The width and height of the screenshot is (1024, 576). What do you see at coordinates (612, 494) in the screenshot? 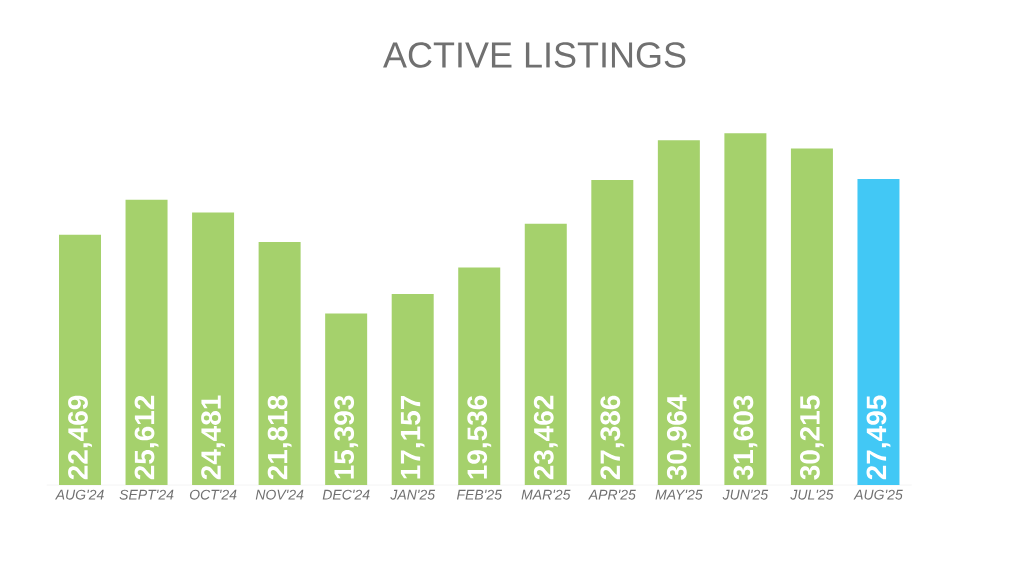
I see `x-tick-label: APR'25` at bounding box center [612, 494].